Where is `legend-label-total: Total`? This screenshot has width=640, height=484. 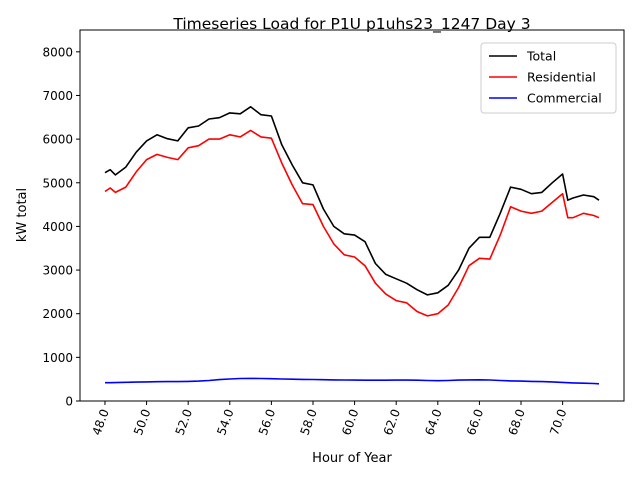 legend-label-total: Total is located at coordinates (541, 56).